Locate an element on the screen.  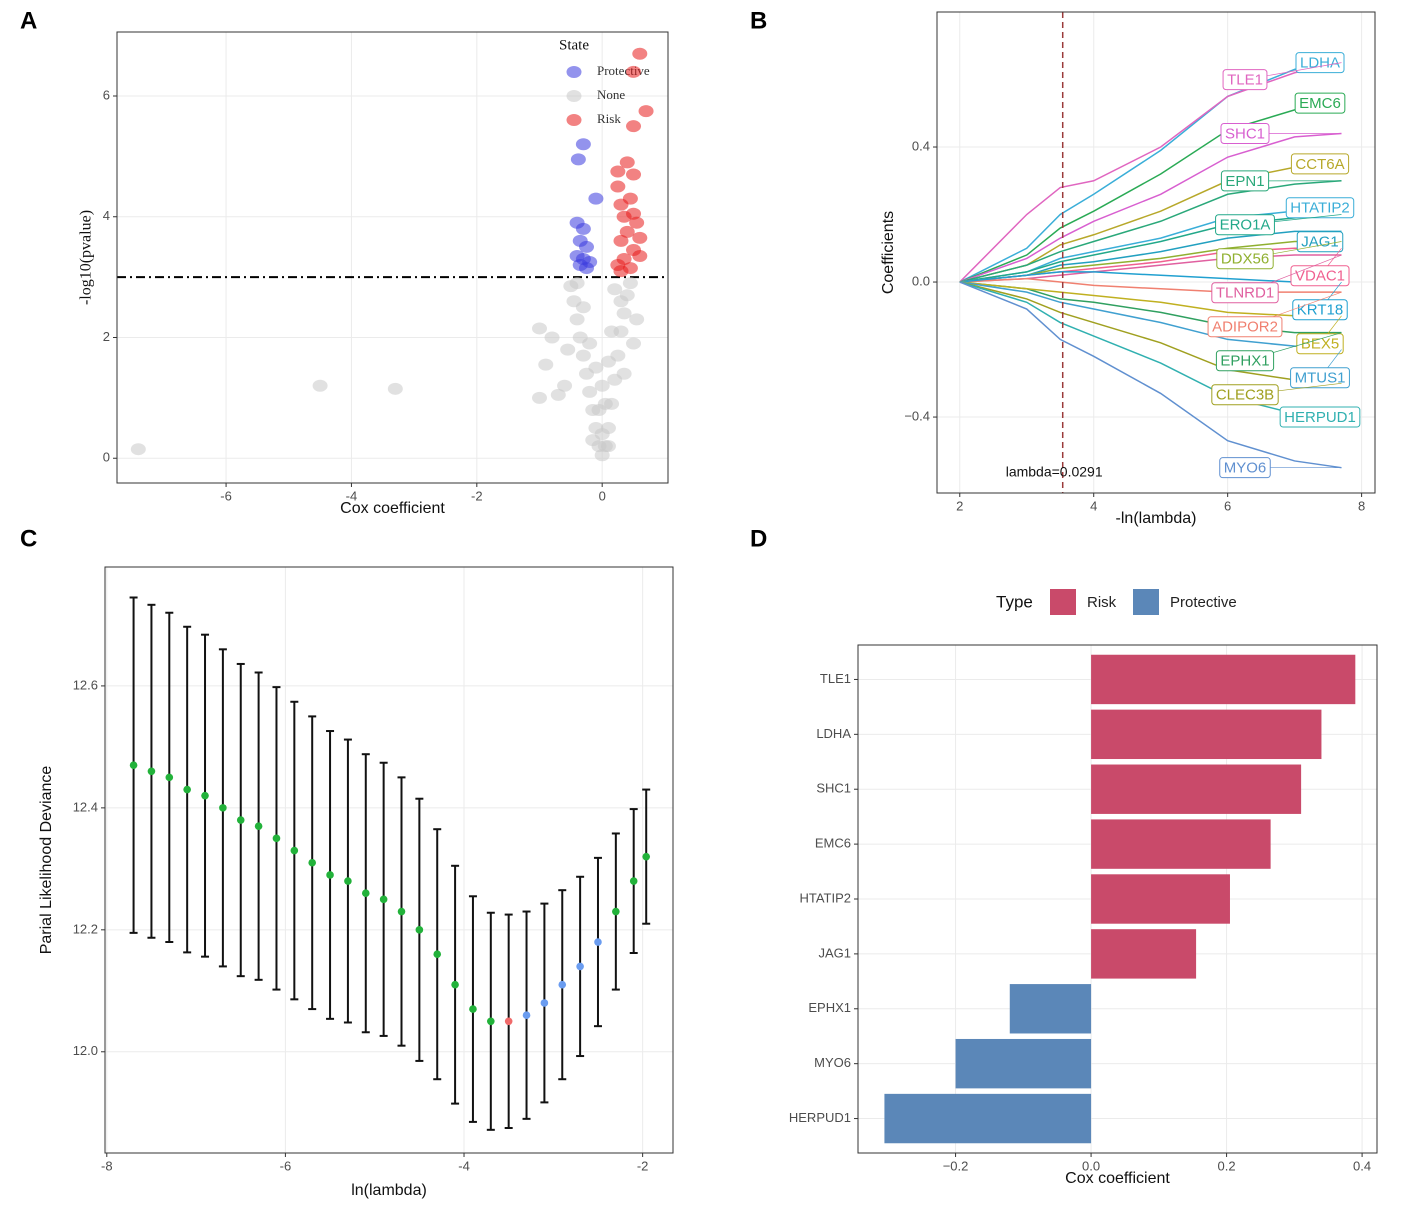
series-label: SHC1 is located at coordinates (1245, 133).